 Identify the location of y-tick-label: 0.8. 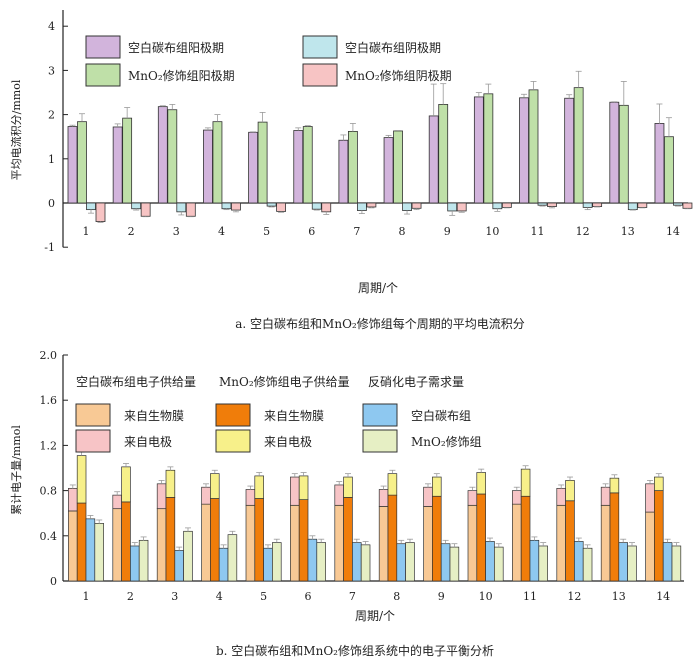
(49, 491).